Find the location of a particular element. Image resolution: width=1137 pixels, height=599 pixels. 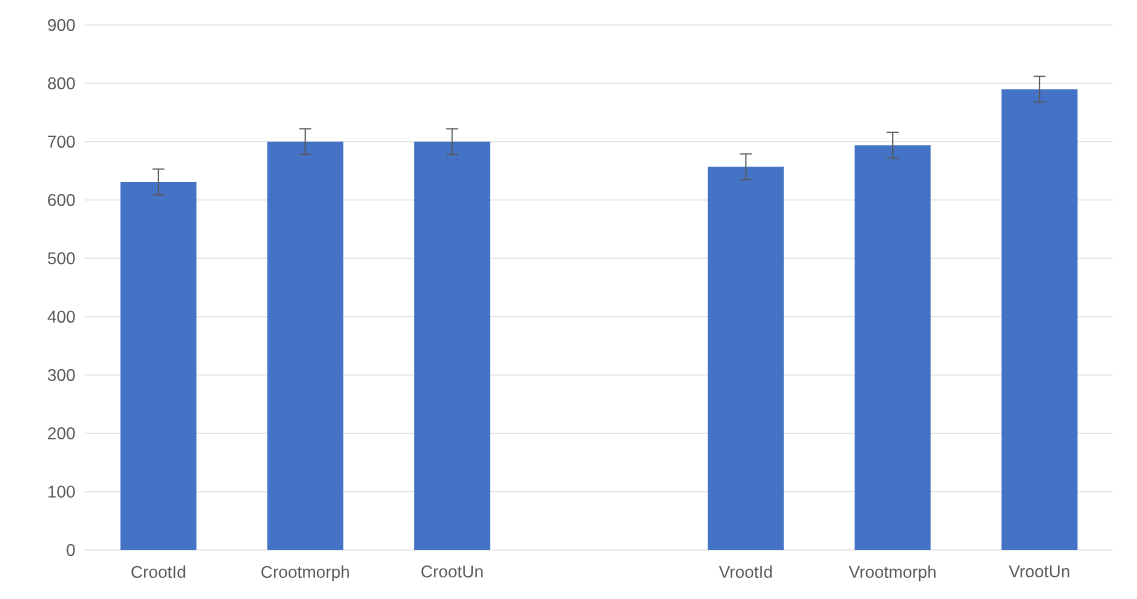

x-tick-label: VrootId is located at coordinates (745, 571).